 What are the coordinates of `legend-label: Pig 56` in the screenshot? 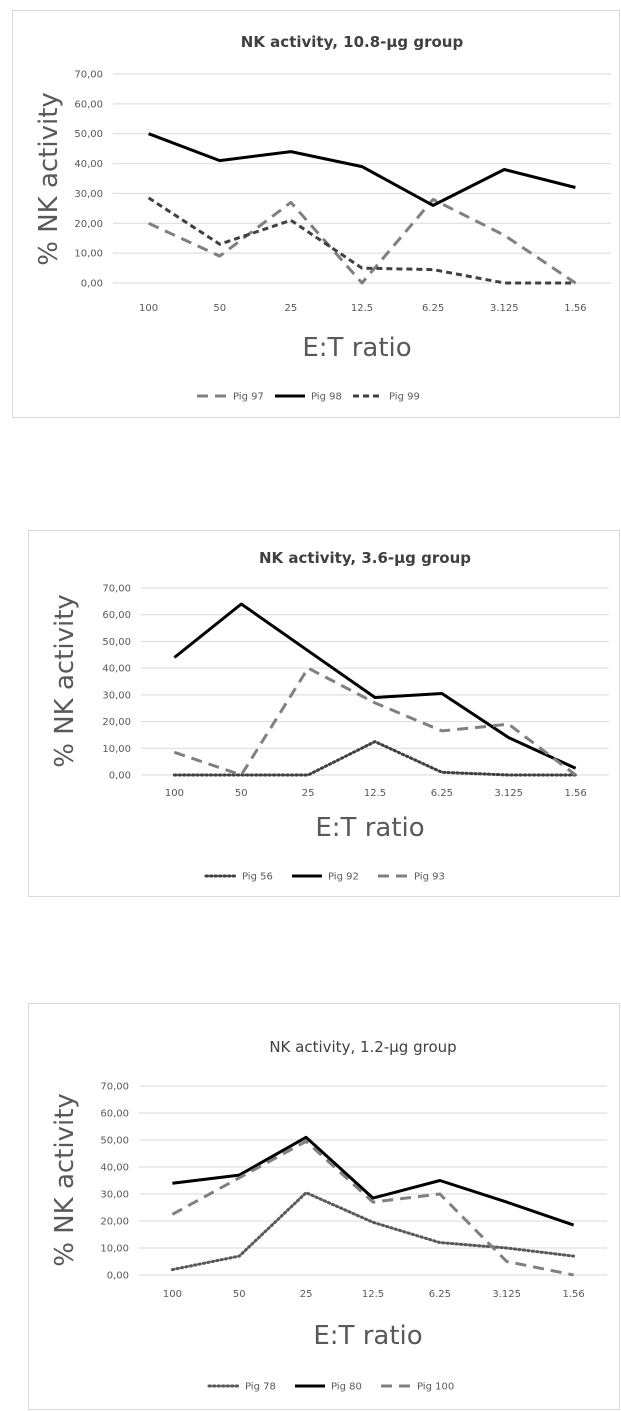 It's located at (257, 877).